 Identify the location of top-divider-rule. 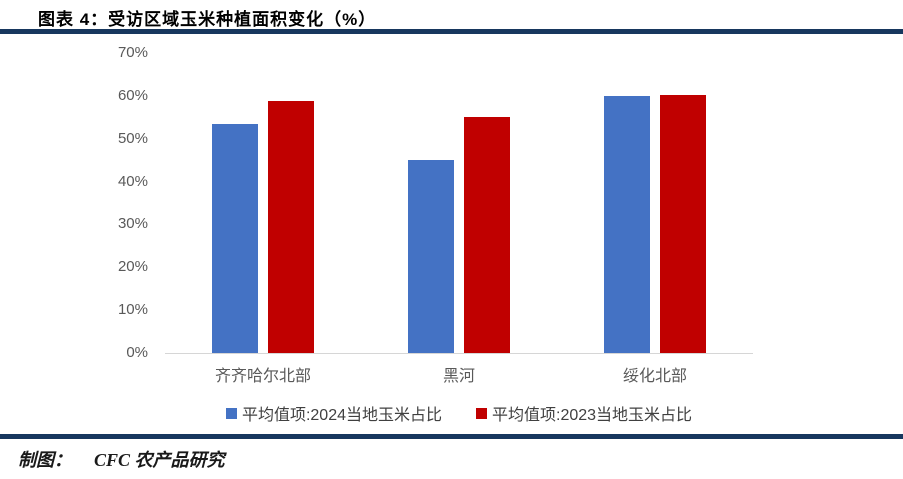
(451, 31).